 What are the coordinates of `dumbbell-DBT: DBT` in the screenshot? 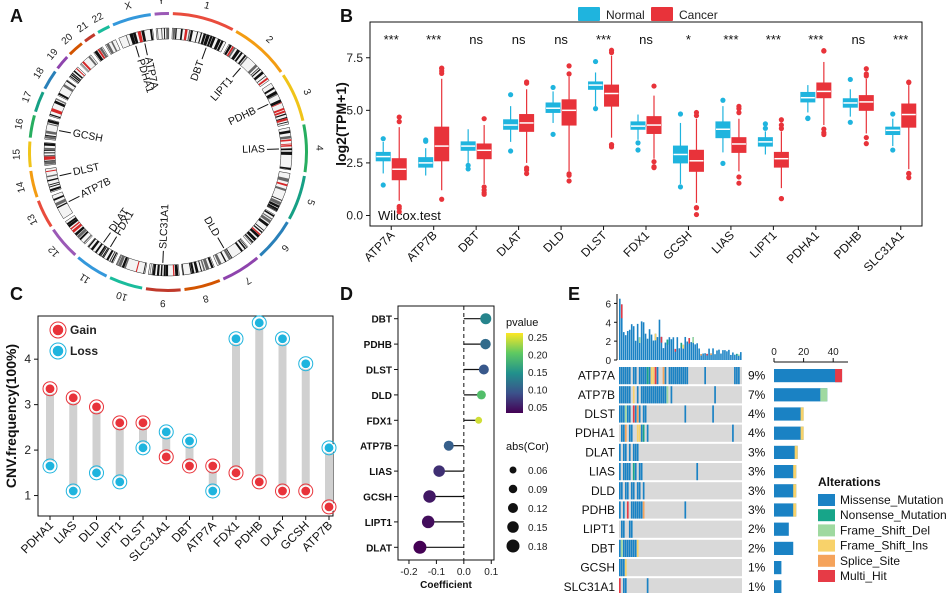 It's located at (183, 489).